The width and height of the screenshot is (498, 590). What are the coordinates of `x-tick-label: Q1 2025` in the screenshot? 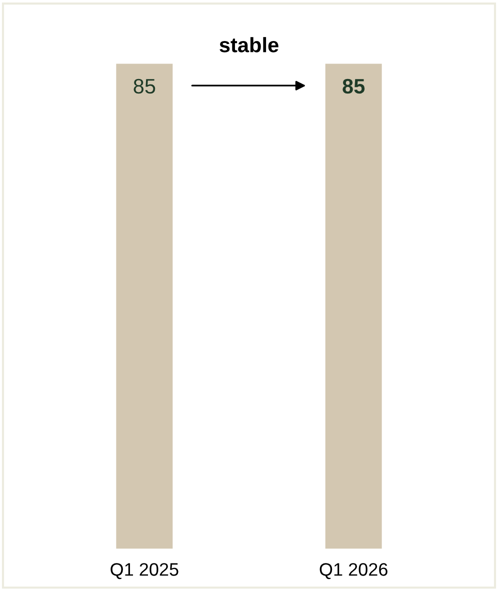 It's located at (144, 571).